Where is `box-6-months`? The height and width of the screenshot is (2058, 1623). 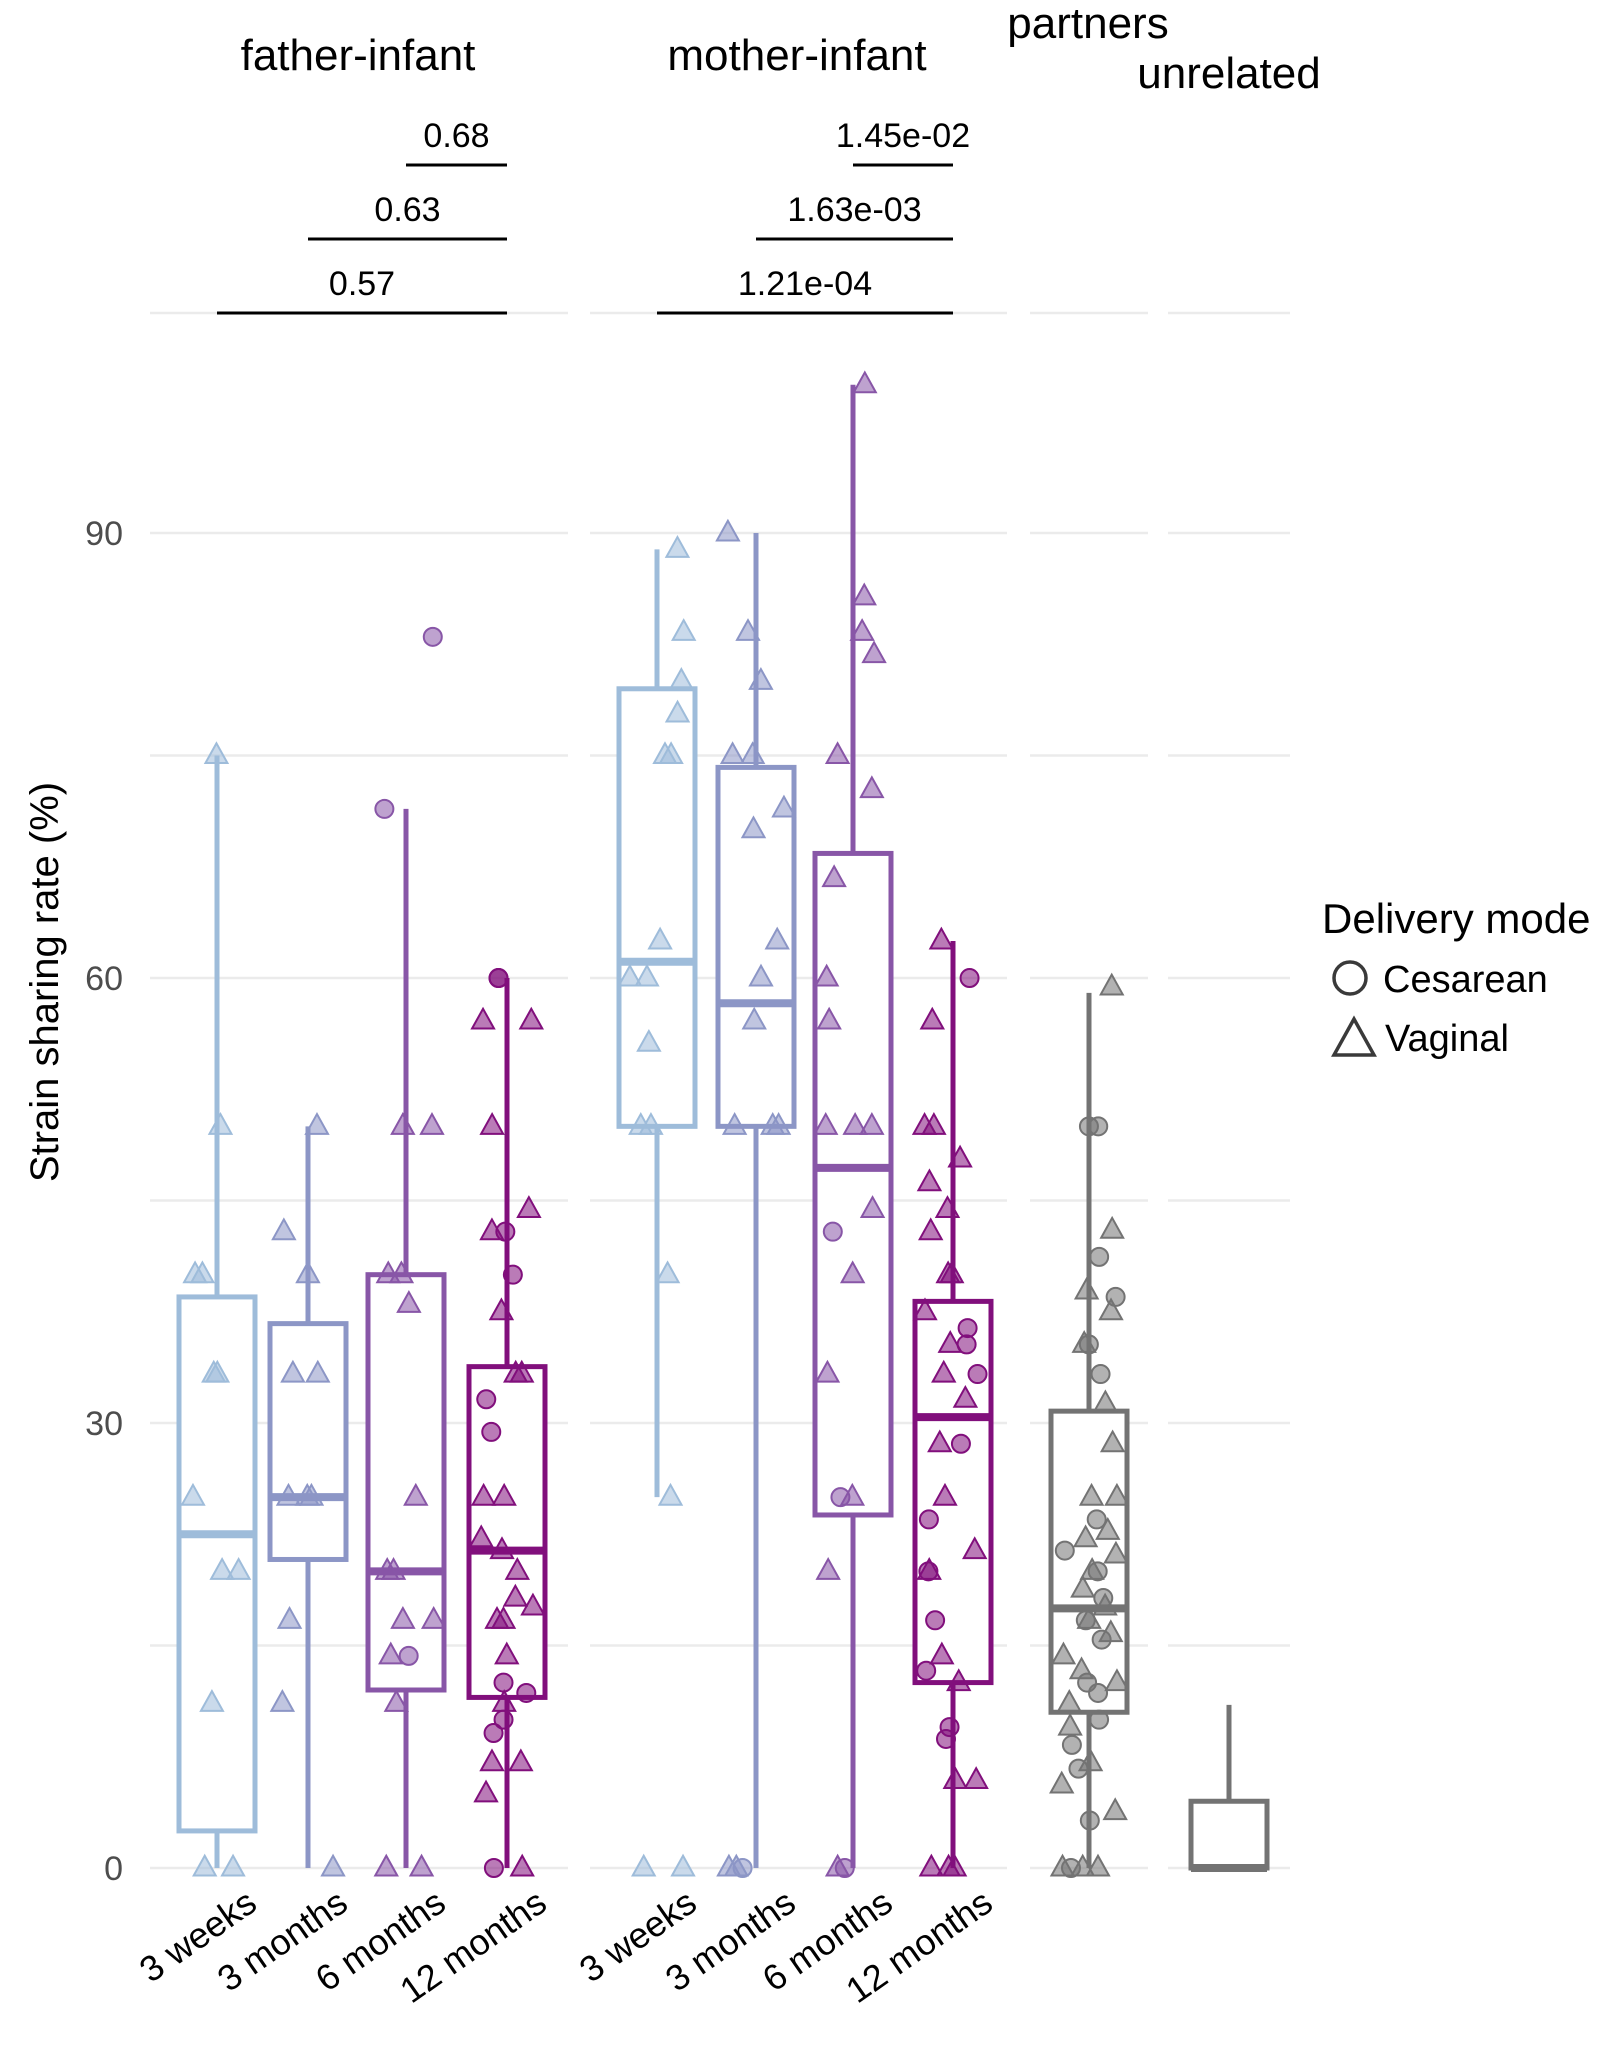
box-6-months is located at coordinates (853, 1126).